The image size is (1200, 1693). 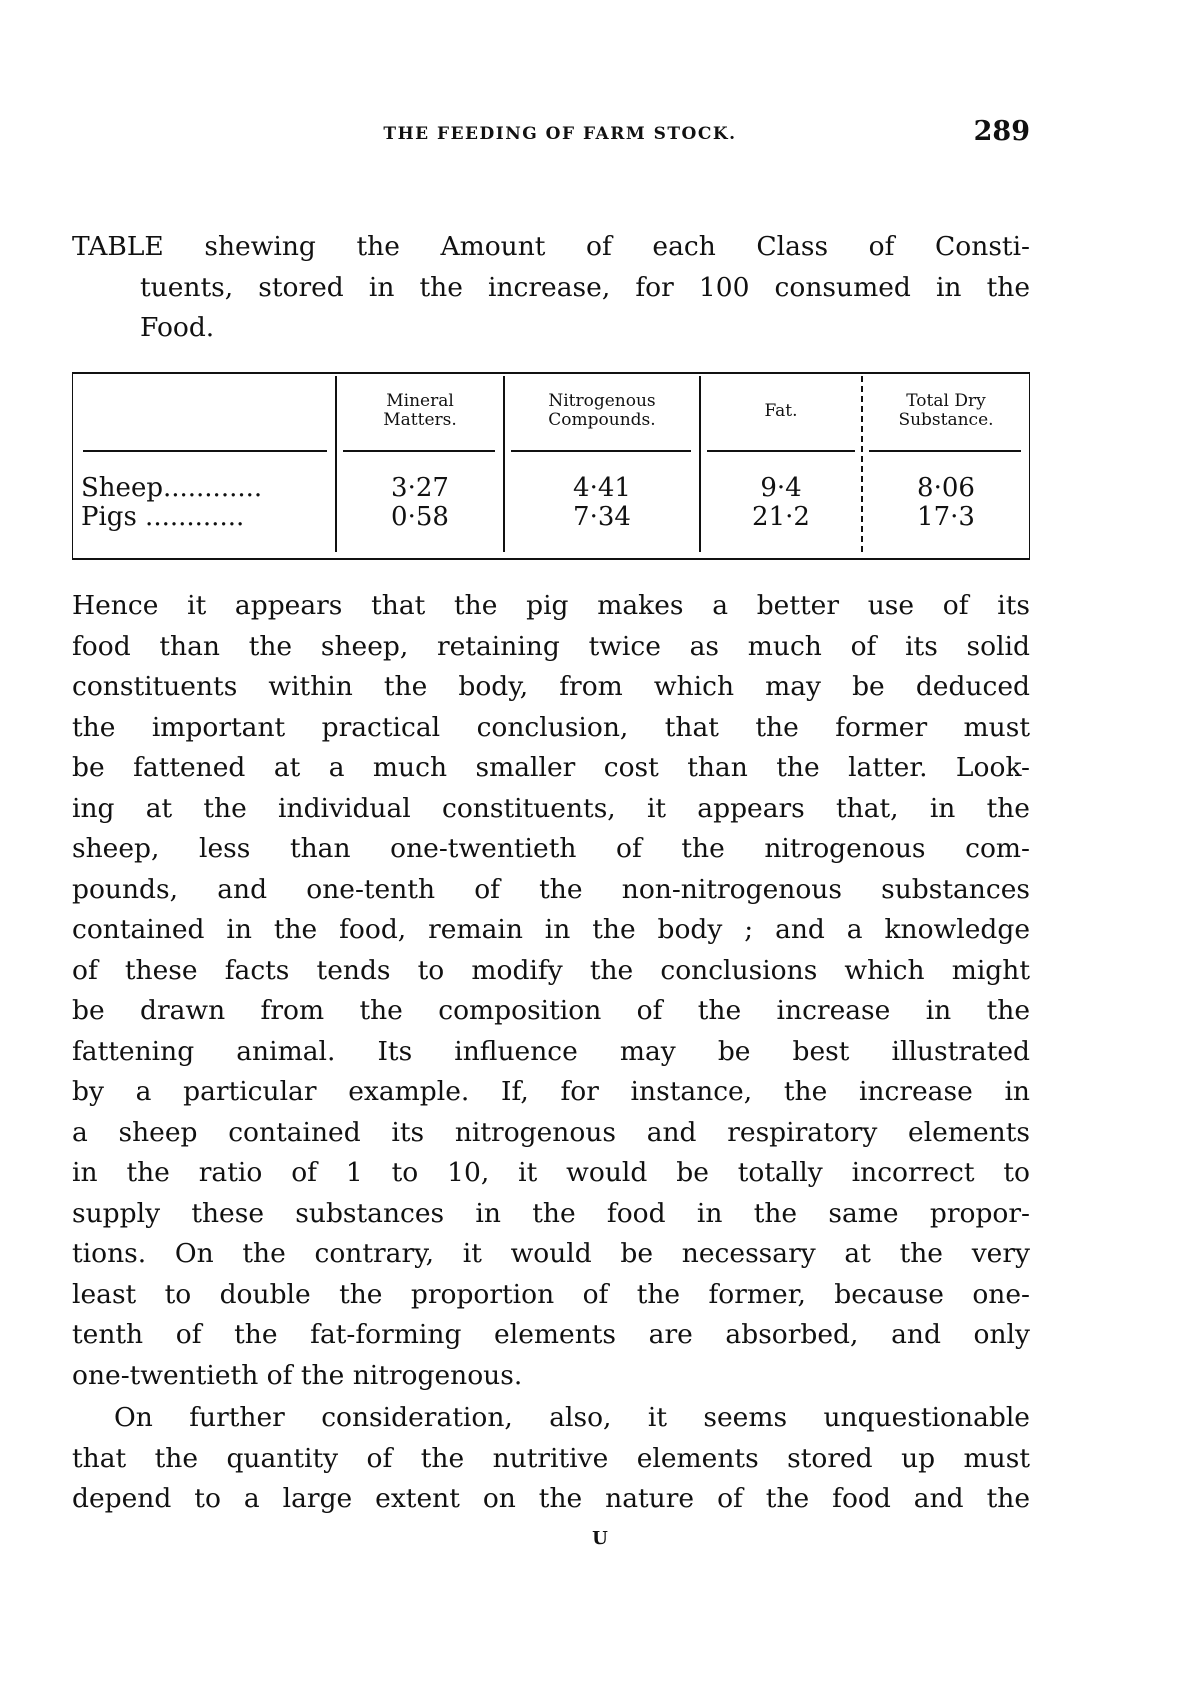 I want to click on cell: 3·27, so click(x=420, y=488).